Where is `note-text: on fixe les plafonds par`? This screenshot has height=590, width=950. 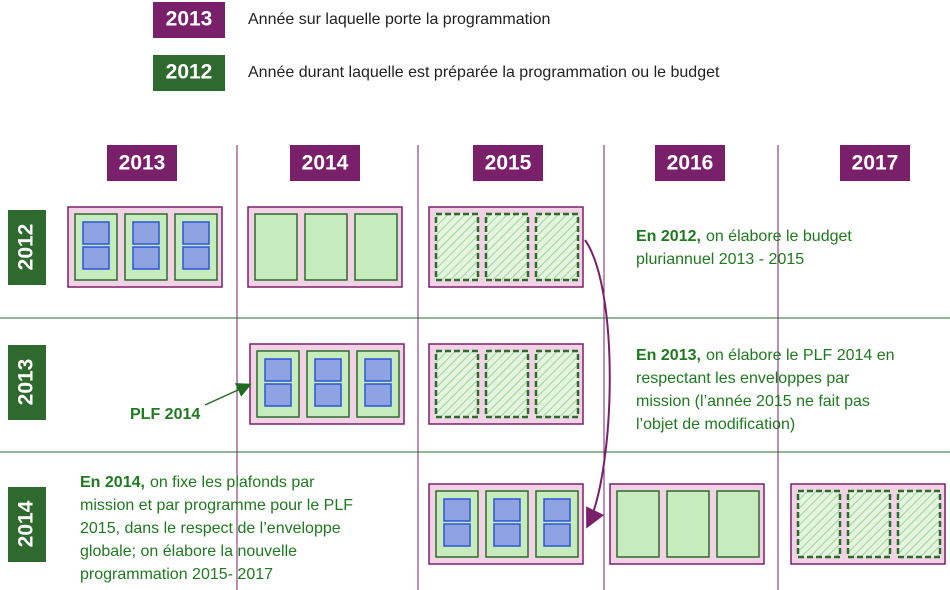 note-text: on fixe les plafonds par is located at coordinates (232, 482).